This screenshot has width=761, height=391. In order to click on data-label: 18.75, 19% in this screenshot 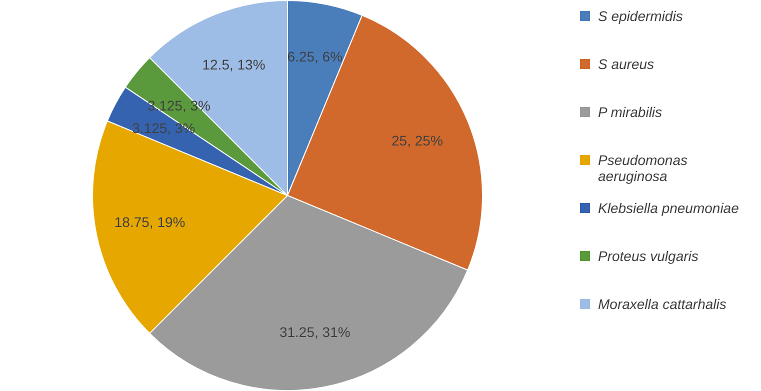, I will do `click(150, 222)`.